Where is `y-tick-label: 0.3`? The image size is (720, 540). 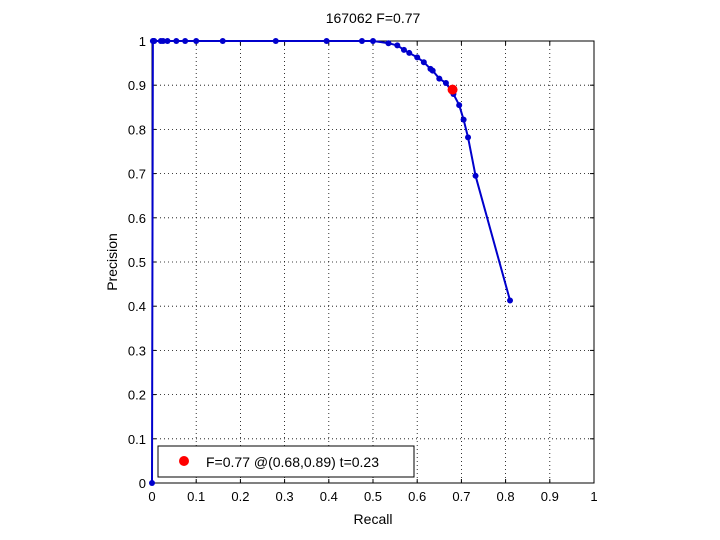
y-tick-label: 0.3 is located at coordinates (137, 350).